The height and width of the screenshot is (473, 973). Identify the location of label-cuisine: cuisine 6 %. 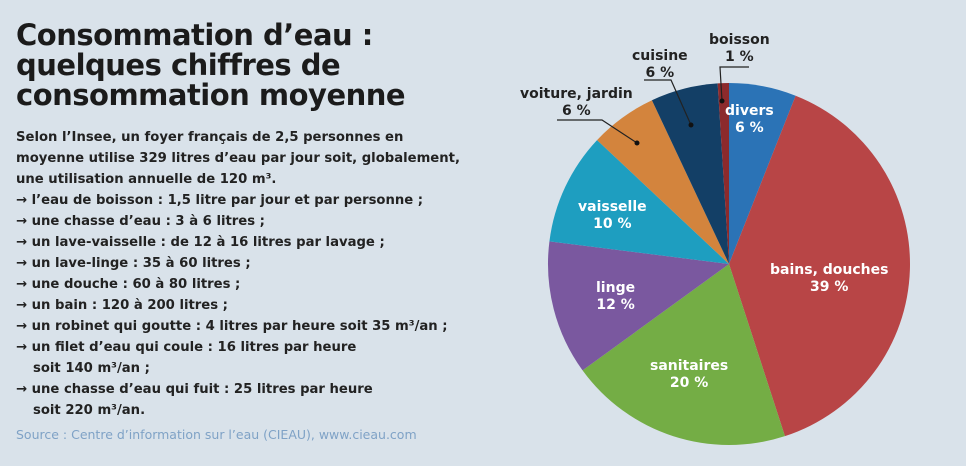
(660, 64).